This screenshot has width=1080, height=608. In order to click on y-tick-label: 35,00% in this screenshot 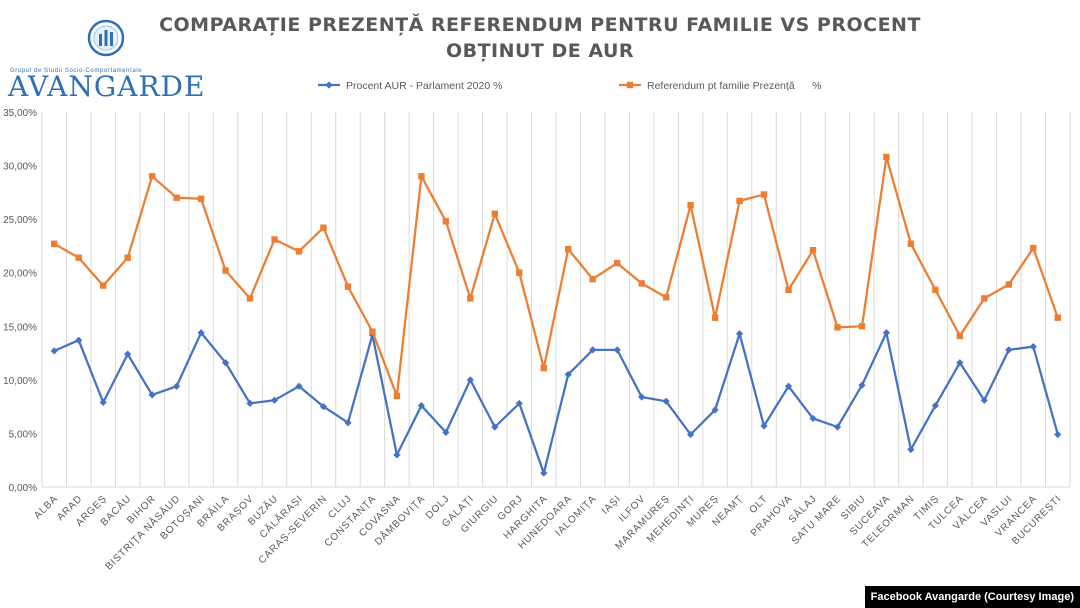, I will do `click(20, 113)`.